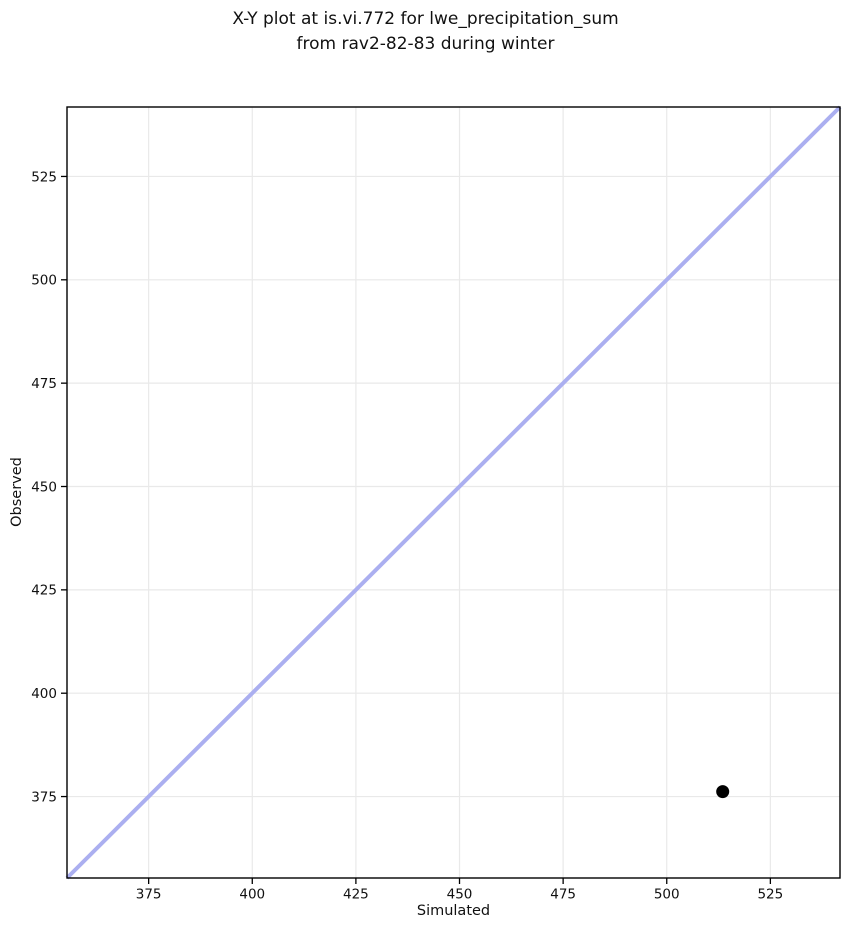  Describe the element at coordinates (44, 177) in the screenshot. I see `y-tick-label: 525` at that location.